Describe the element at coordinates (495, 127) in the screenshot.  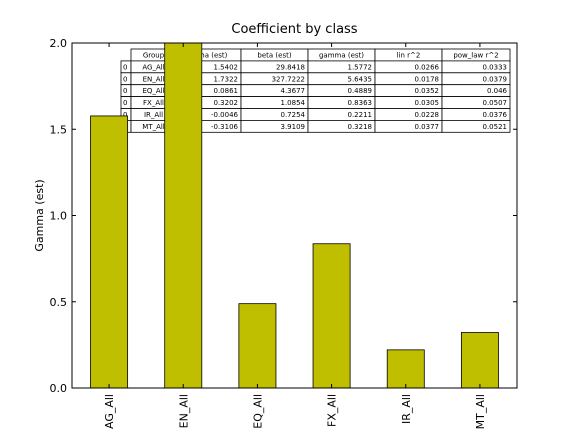
I see `table-cell-text: 0.0521` at that location.